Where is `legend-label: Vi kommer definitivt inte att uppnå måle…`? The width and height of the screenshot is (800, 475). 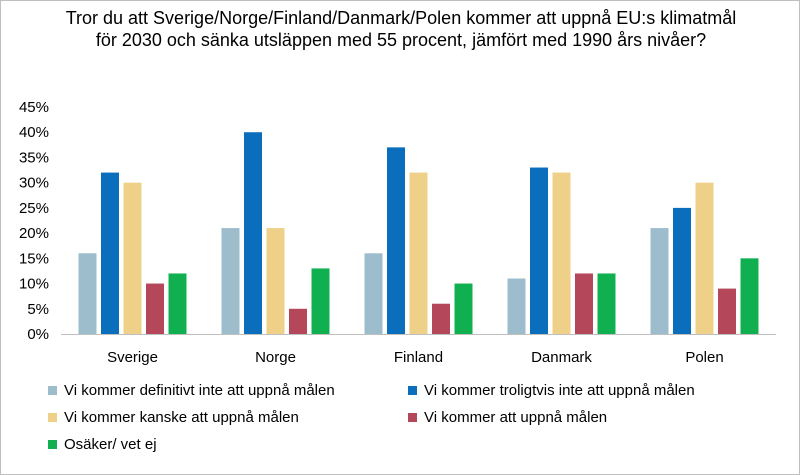 legend-label: Vi kommer definitivt inte att uppnå måle… is located at coordinates (199, 390).